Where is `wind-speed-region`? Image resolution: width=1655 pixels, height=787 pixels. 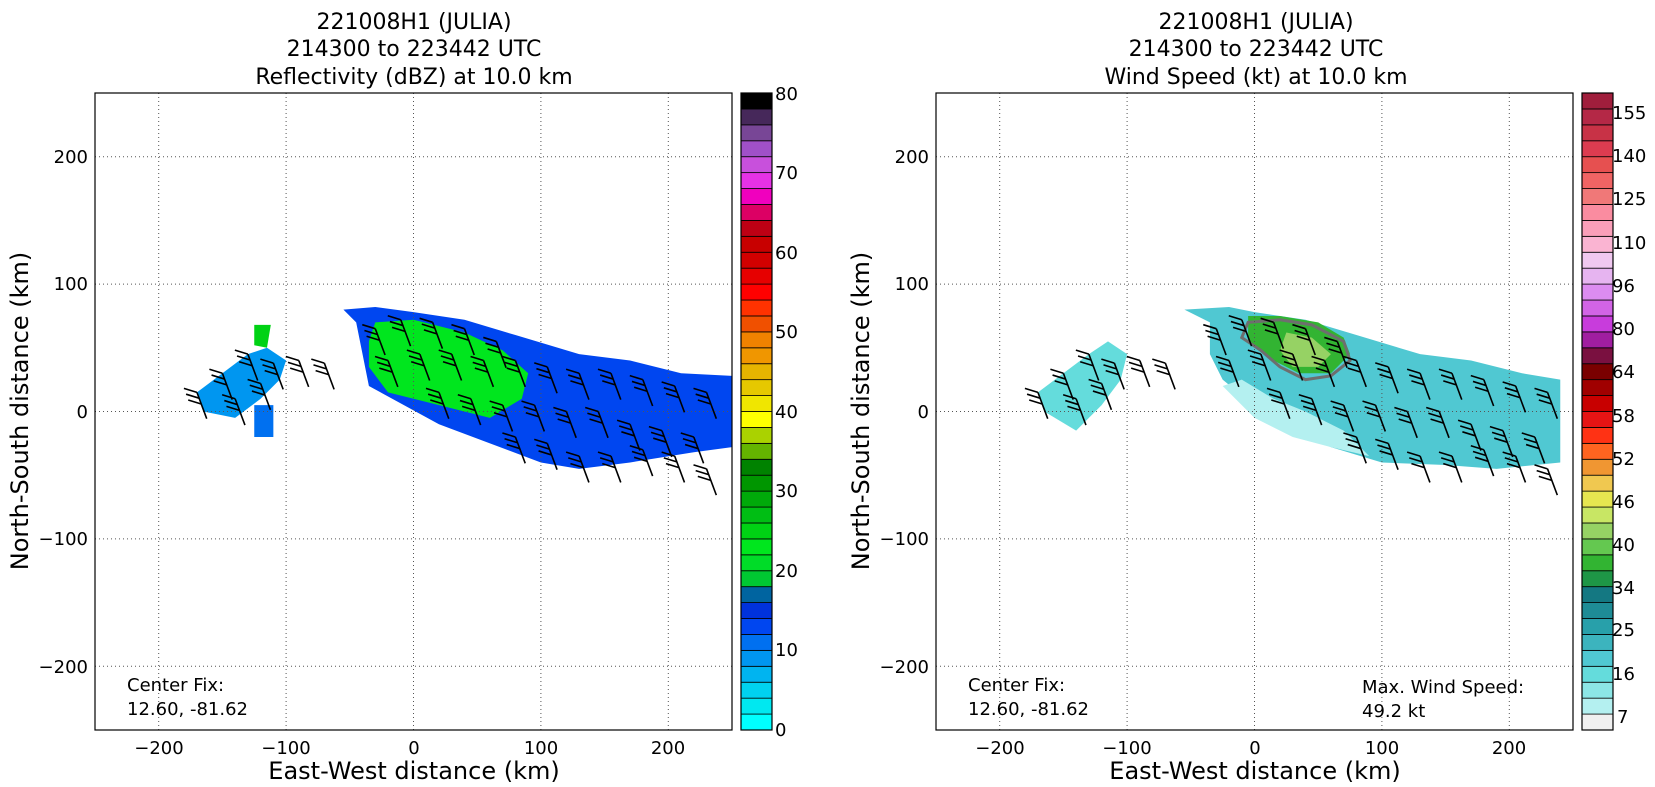 wind-speed-region is located at coordinates (1296, 418).